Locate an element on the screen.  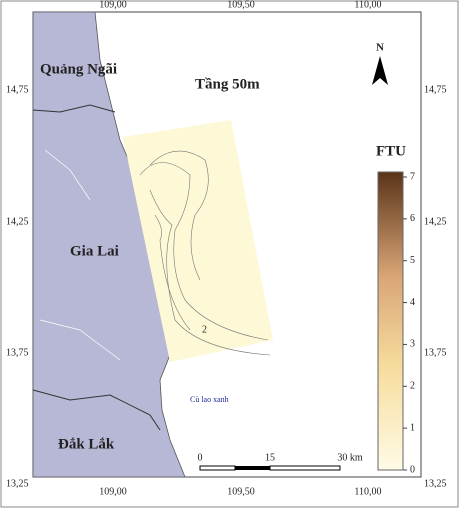
rivers is located at coordinates (80, 255).